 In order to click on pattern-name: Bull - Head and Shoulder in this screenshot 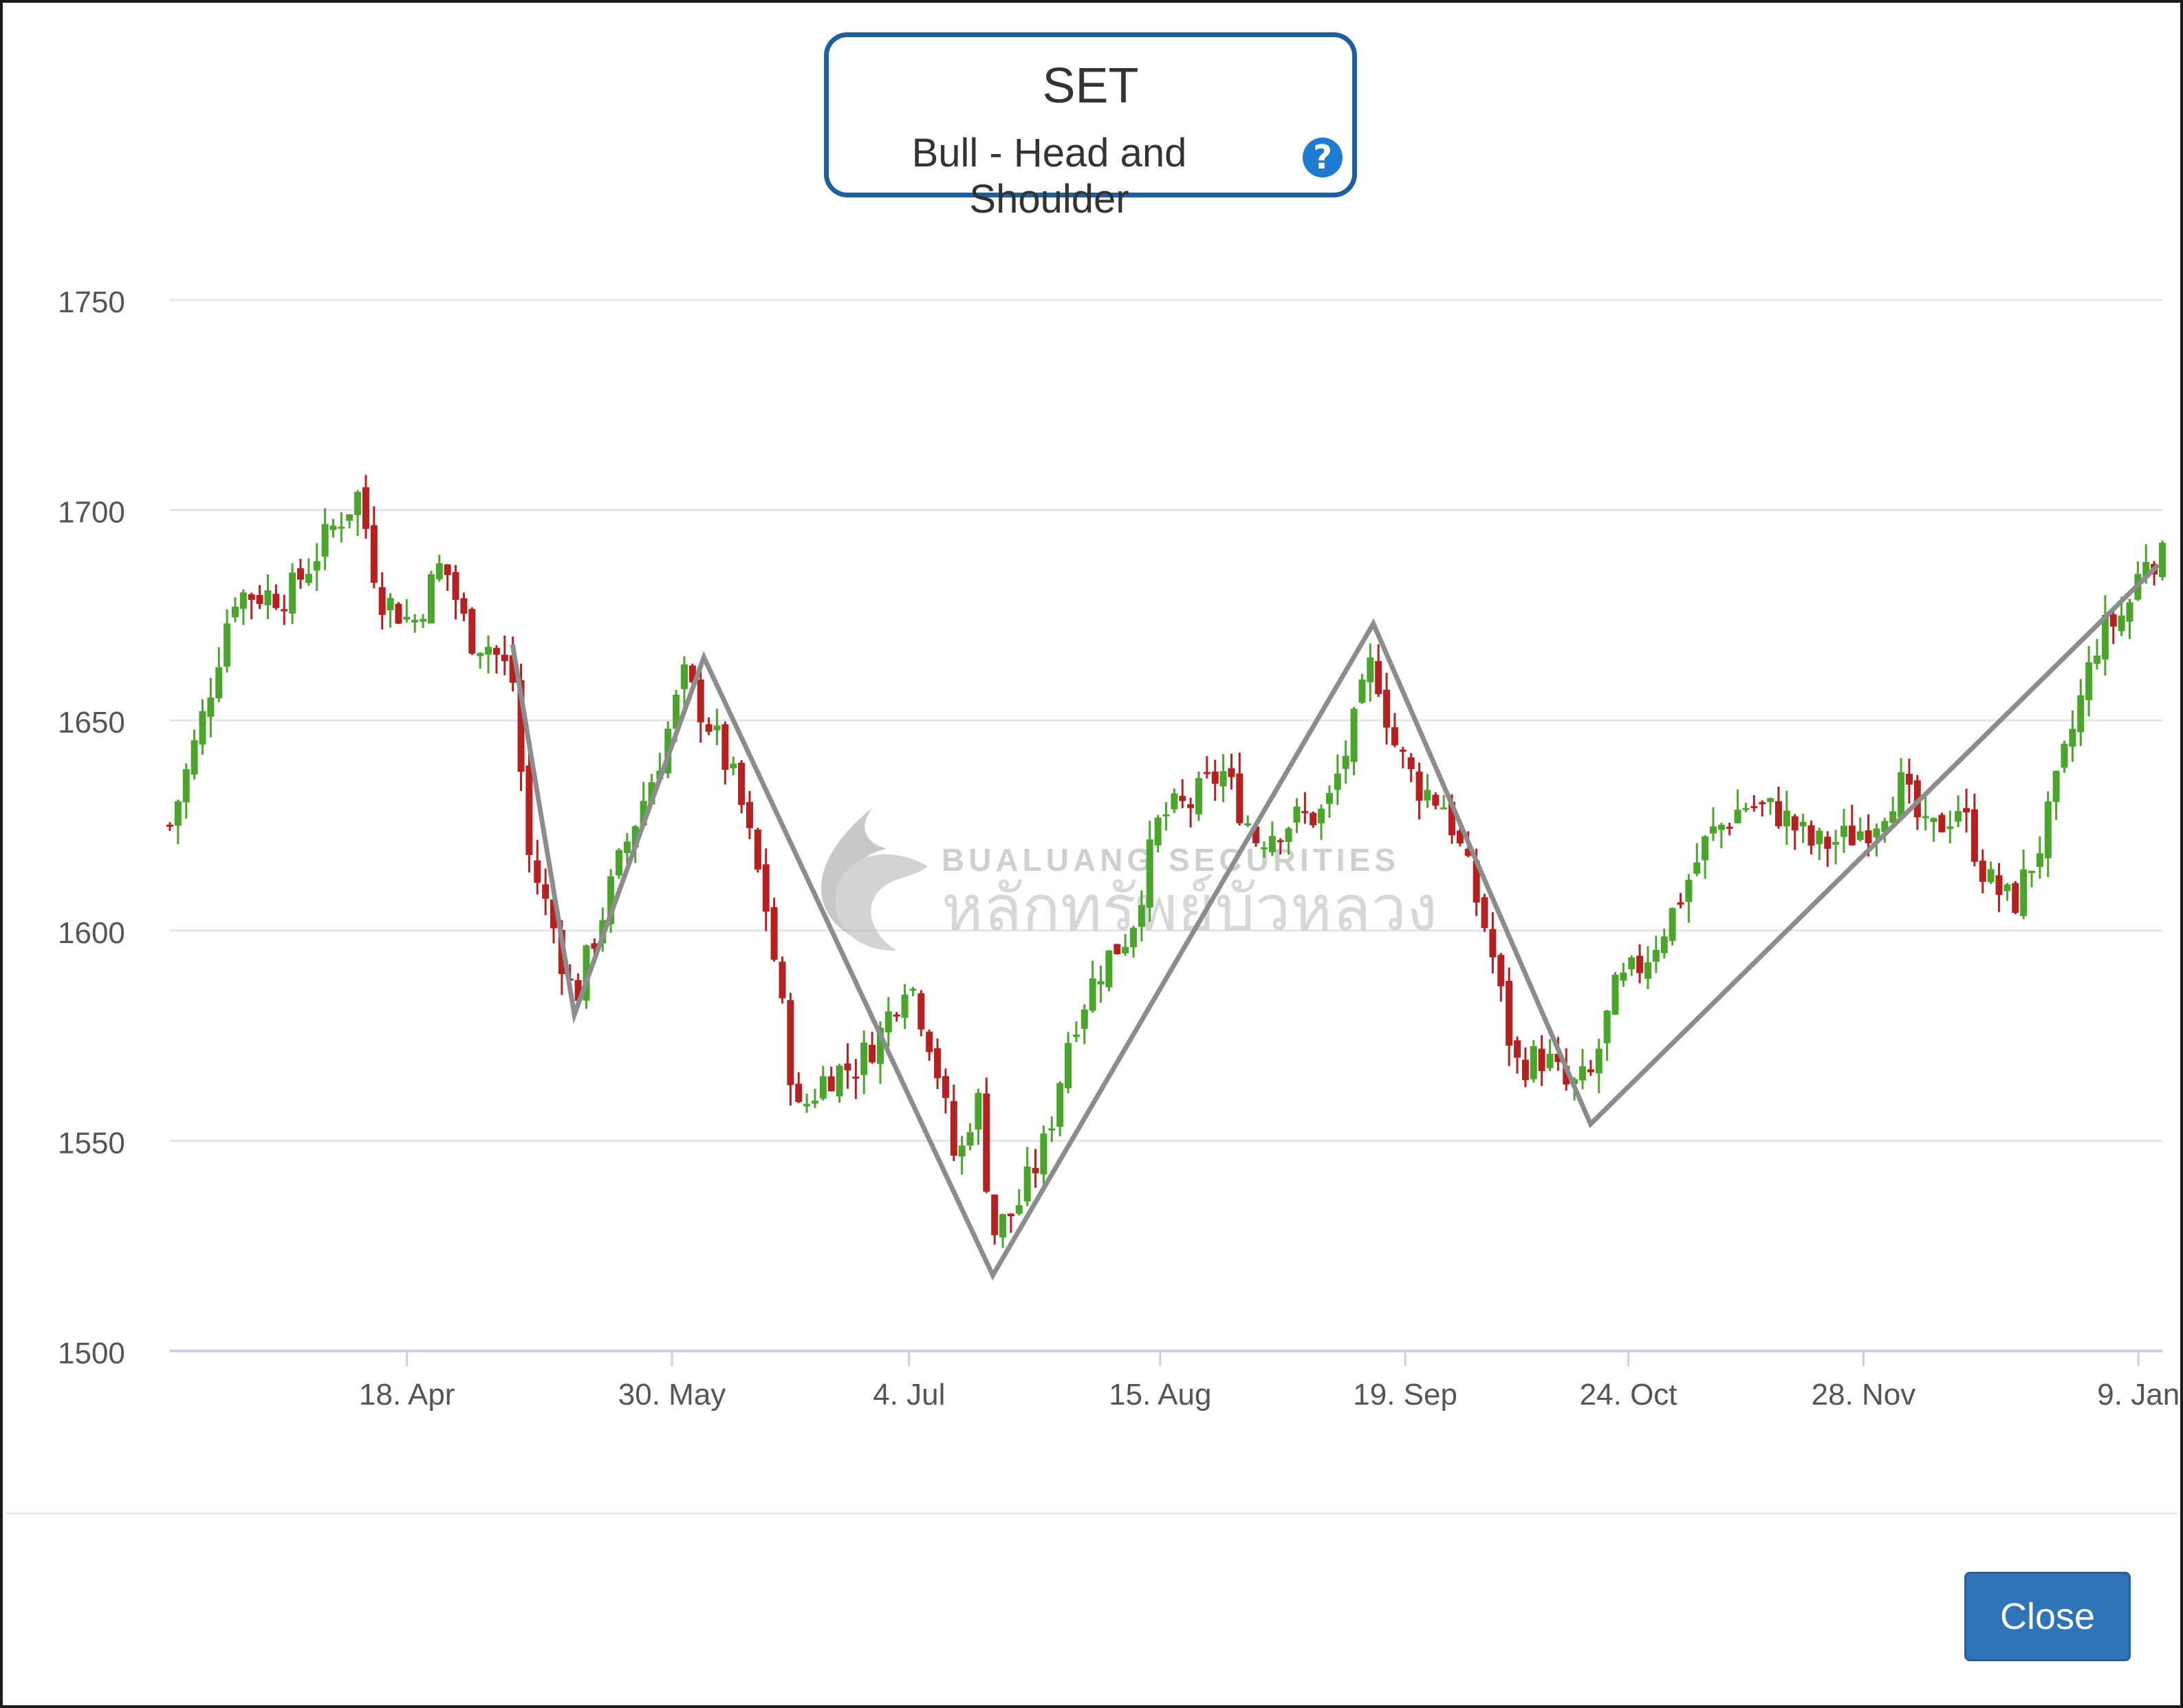, I will do `click(1049, 176)`.